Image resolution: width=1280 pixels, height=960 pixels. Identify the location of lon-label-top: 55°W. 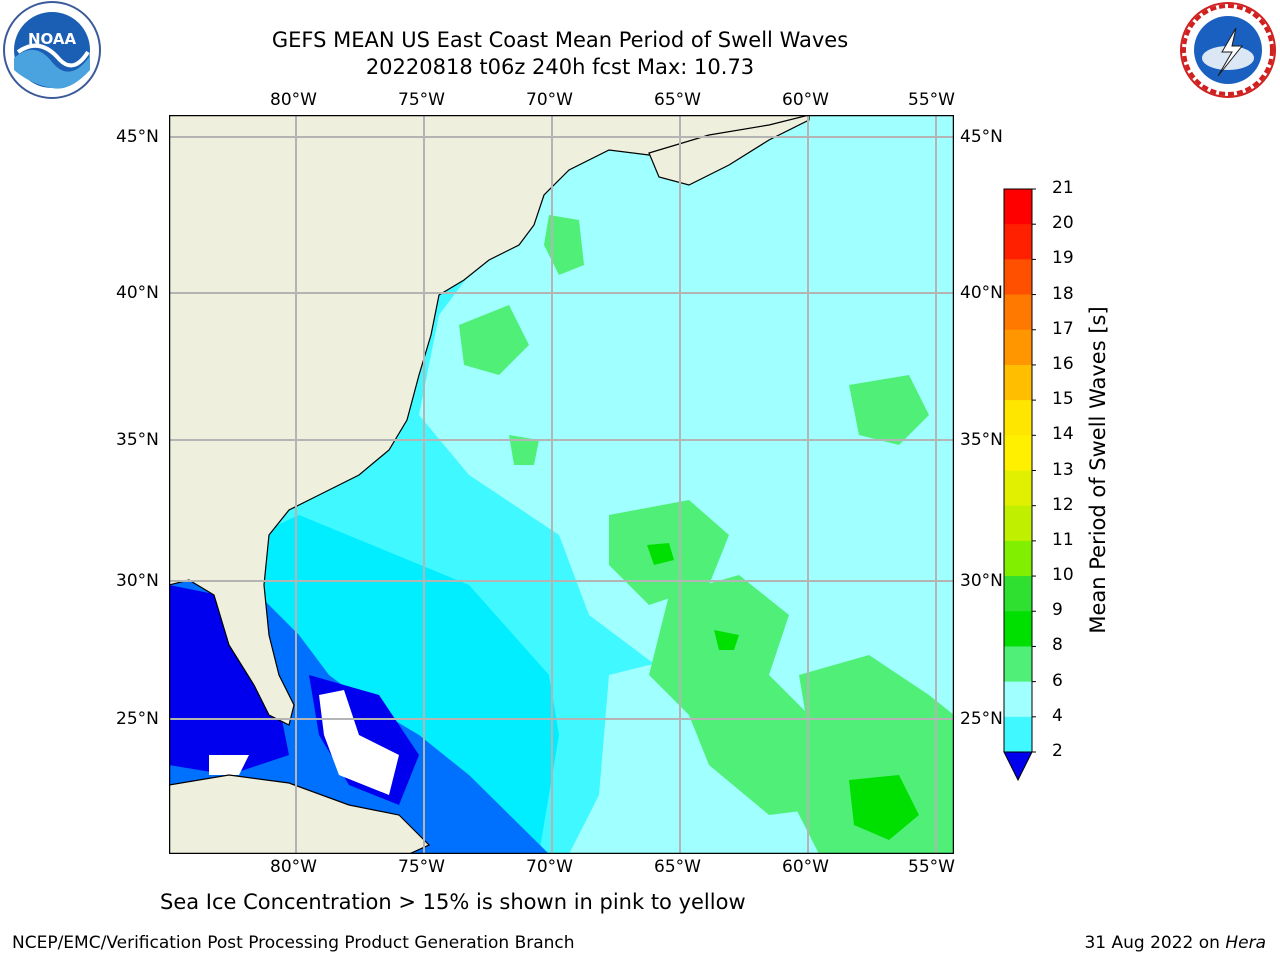
(931, 100).